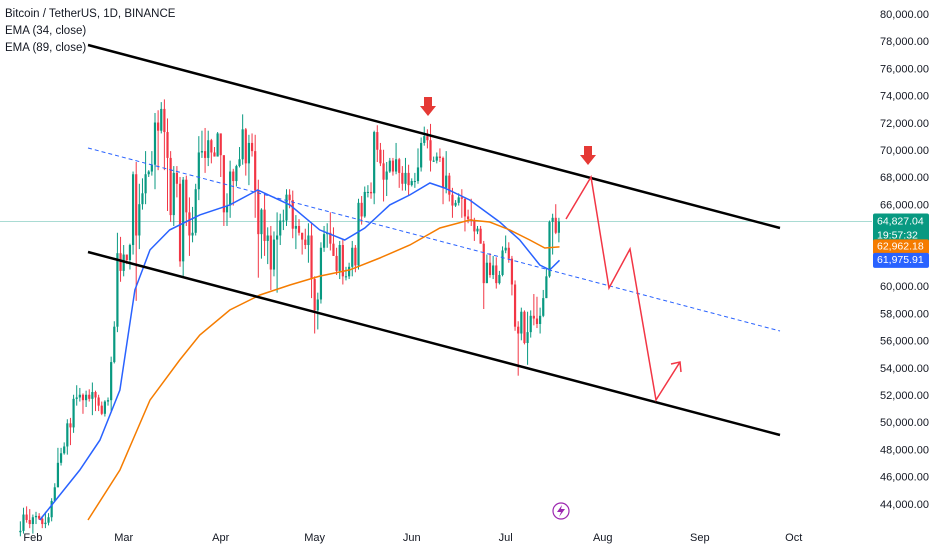 Image resolution: width=932 pixels, height=550 pixels. Describe the element at coordinates (904, 97) in the screenshot. I see `y-tick-label: 74,000.00` at that location.